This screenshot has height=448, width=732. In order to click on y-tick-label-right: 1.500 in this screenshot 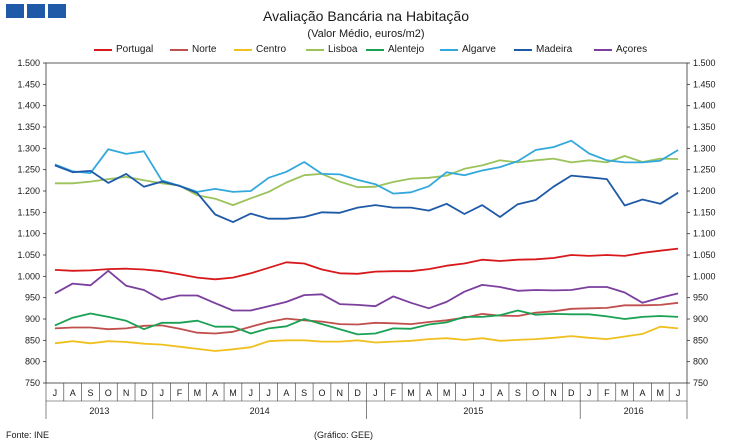, I will do `click(704, 63)`.